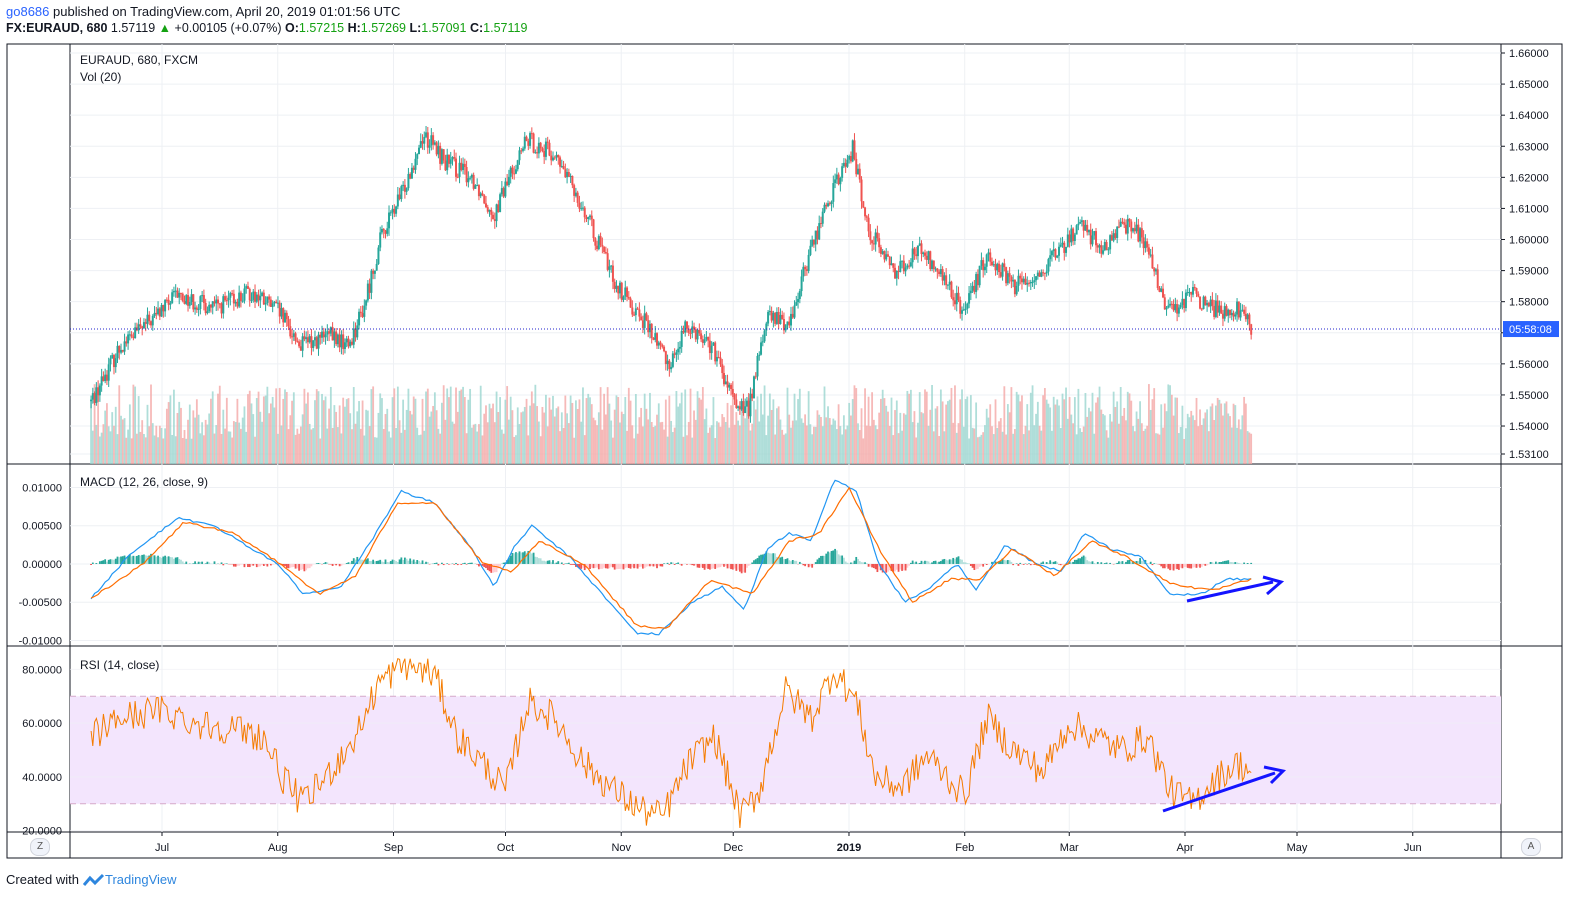  I want to click on x-tick-label: Jul, so click(162, 848).